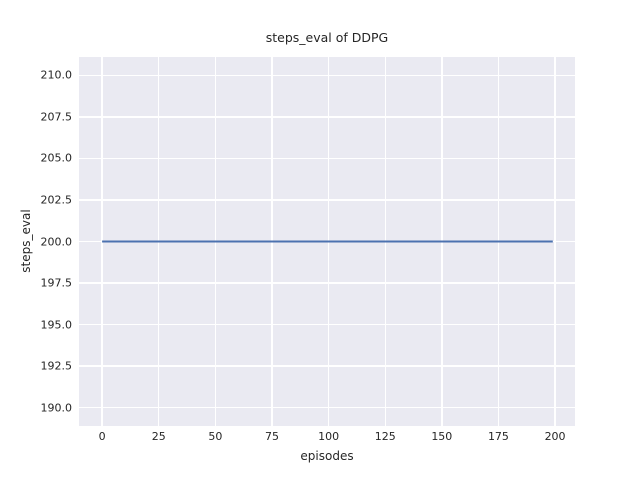  Describe the element at coordinates (56, 408) in the screenshot. I see `y-tick-label: 190.0` at that location.